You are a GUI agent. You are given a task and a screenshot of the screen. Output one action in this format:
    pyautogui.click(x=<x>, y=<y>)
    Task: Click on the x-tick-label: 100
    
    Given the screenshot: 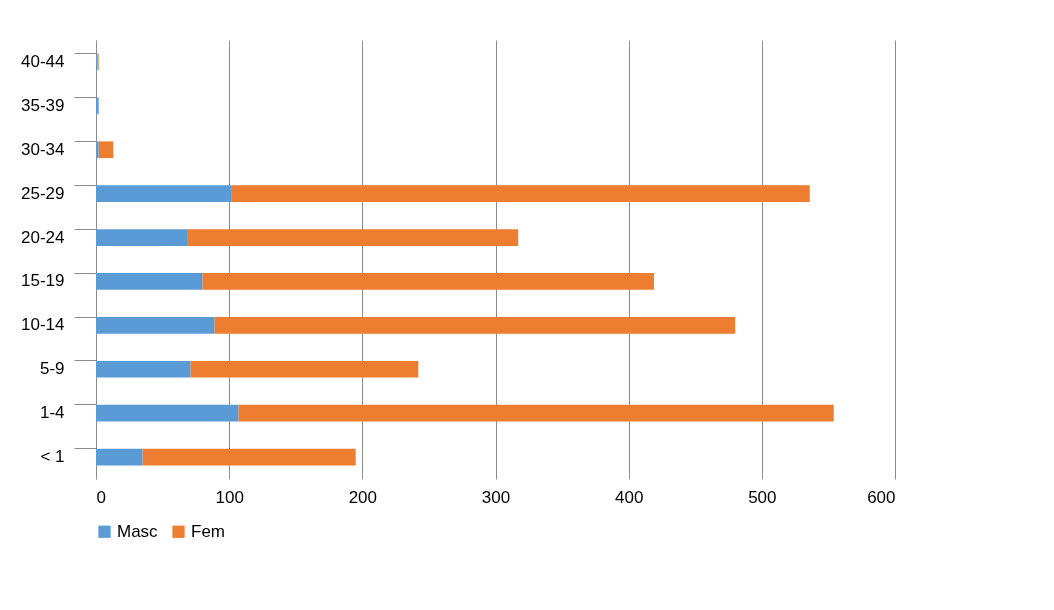 What is the action you would take?
    pyautogui.click(x=229, y=497)
    